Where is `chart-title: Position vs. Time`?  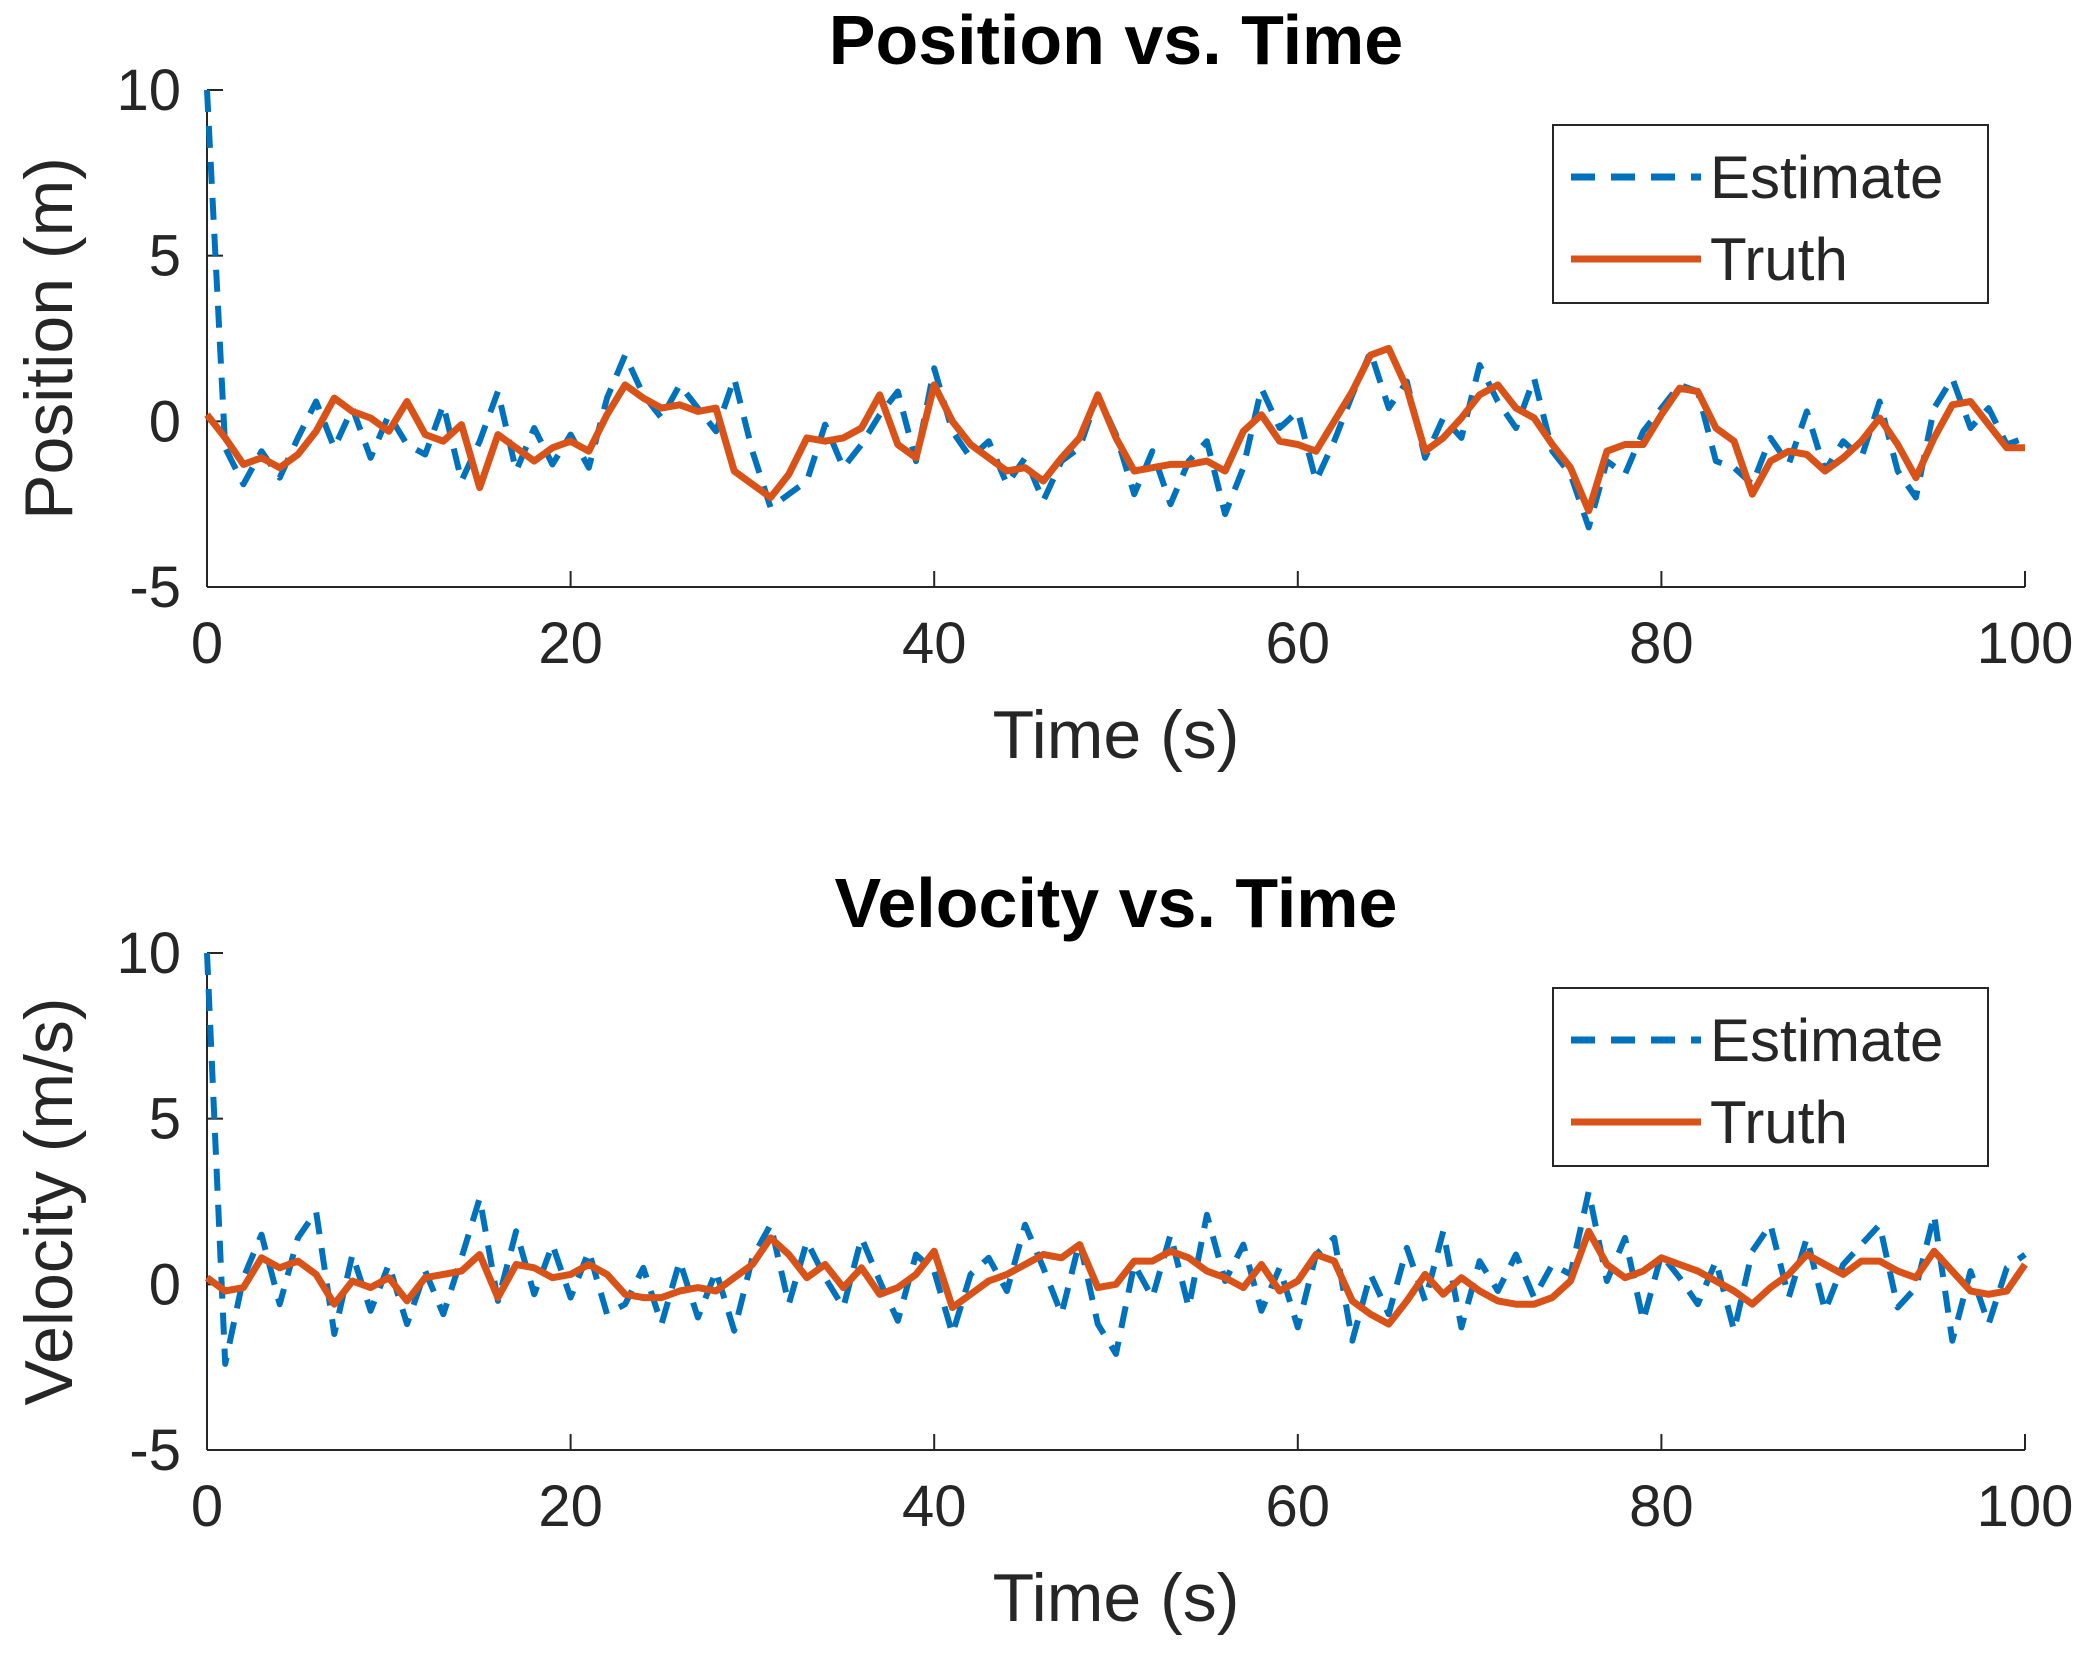
chart-title: Position vs. Time is located at coordinates (1116, 40).